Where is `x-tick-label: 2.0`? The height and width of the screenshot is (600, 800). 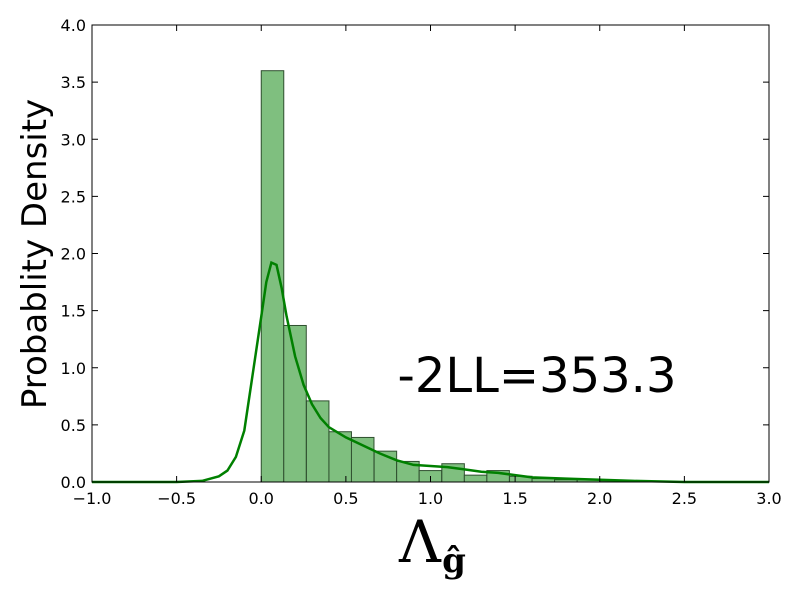
x-tick-label: 2.0 is located at coordinates (599, 498).